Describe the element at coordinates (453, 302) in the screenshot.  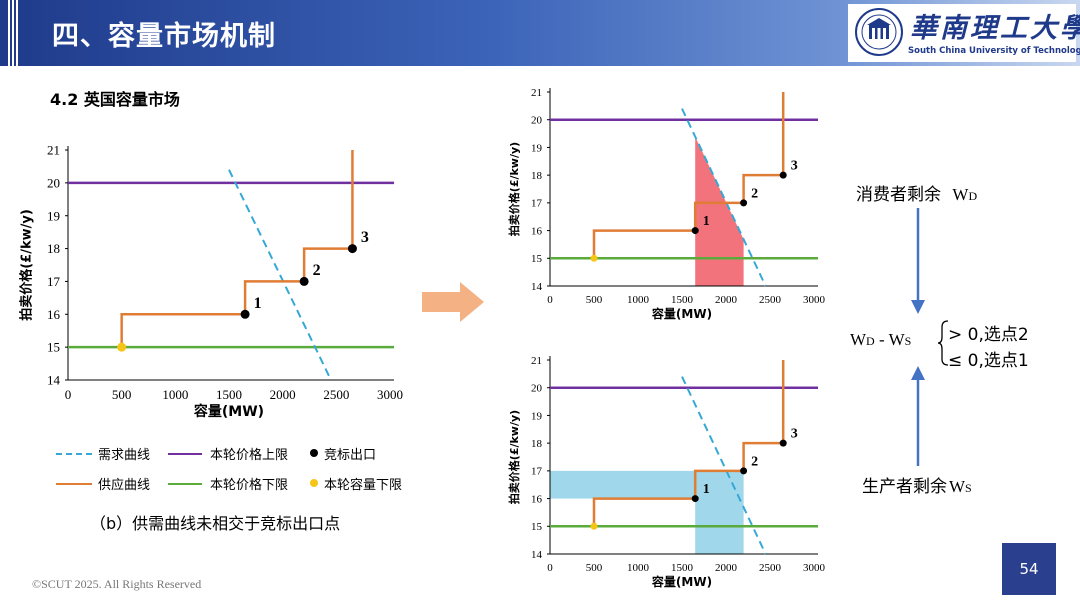
I see `right-arrow-icon` at that location.